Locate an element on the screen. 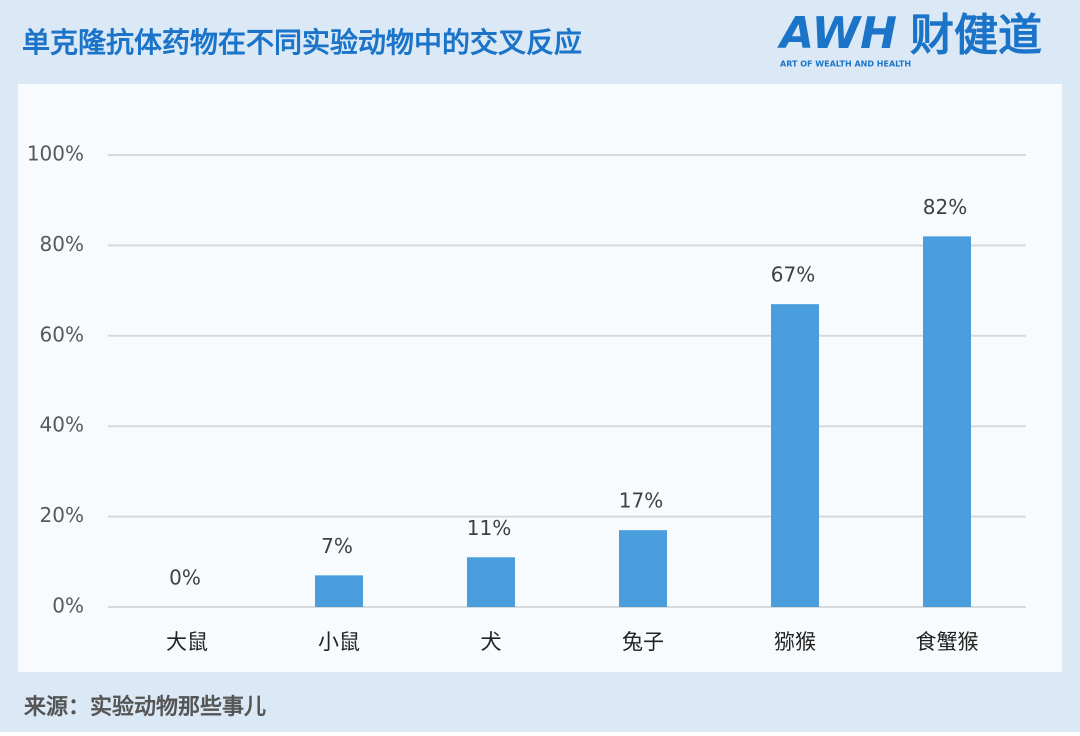 Image resolution: width=1080 pixels, height=736 pixels. brand-name: AWH is located at coordinates (837, 33).